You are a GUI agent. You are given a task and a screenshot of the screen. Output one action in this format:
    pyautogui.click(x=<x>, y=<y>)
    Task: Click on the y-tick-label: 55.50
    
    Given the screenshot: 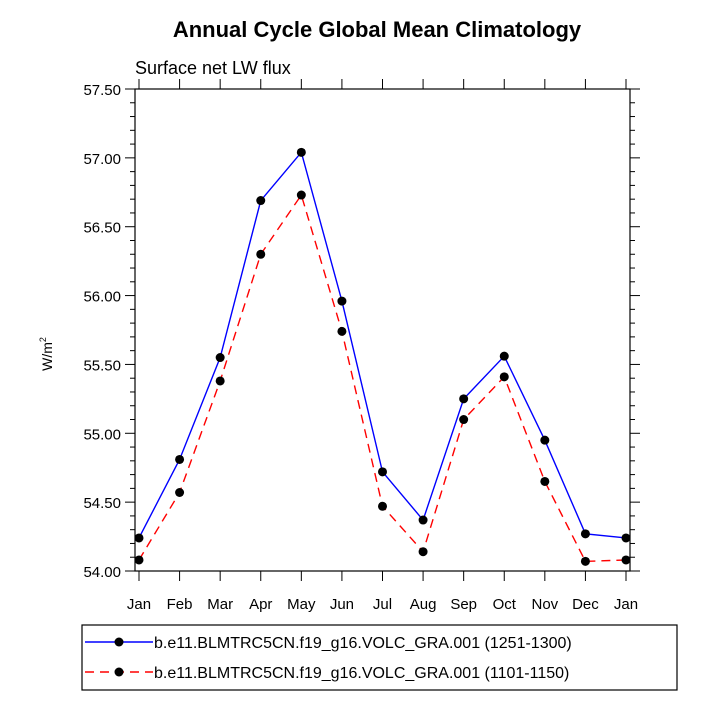 What is the action you would take?
    pyautogui.click(x=102, y=365)
    